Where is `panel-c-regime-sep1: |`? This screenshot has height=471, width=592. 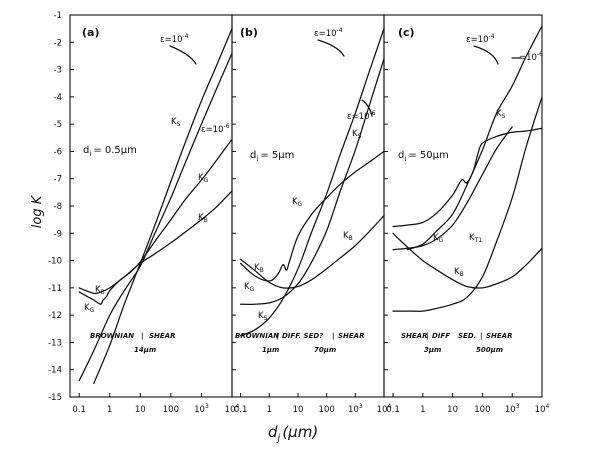 panel-c-regime-sep1: | is located at coordinates (427, 336).